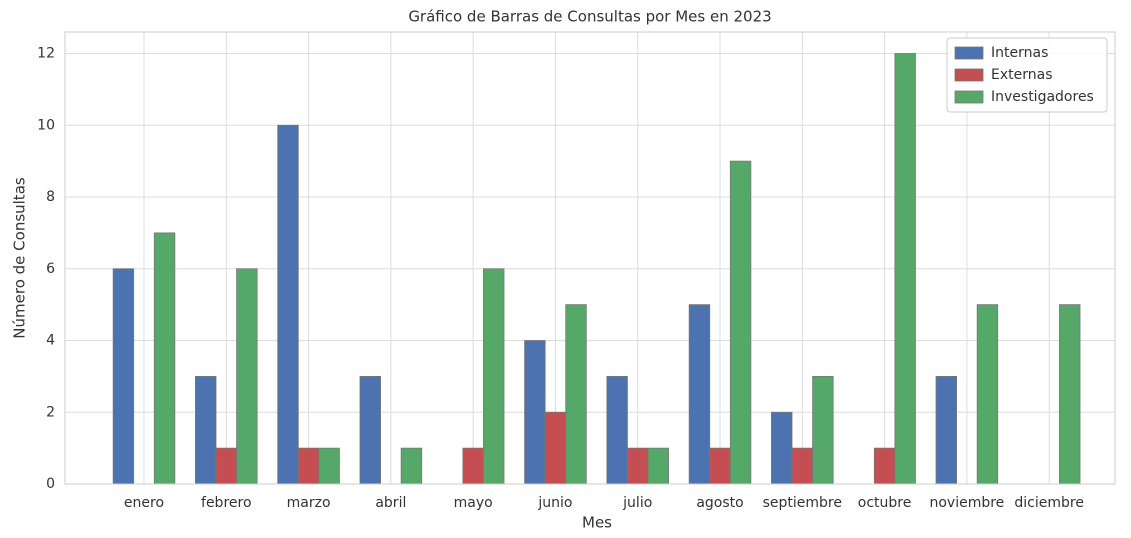 The width and height of the screenshot is (1131, 538). What do you see at coordinates (554, 503) in the screenshot?
I see `x-tick-label: junio` at bounding box center [554, 503].